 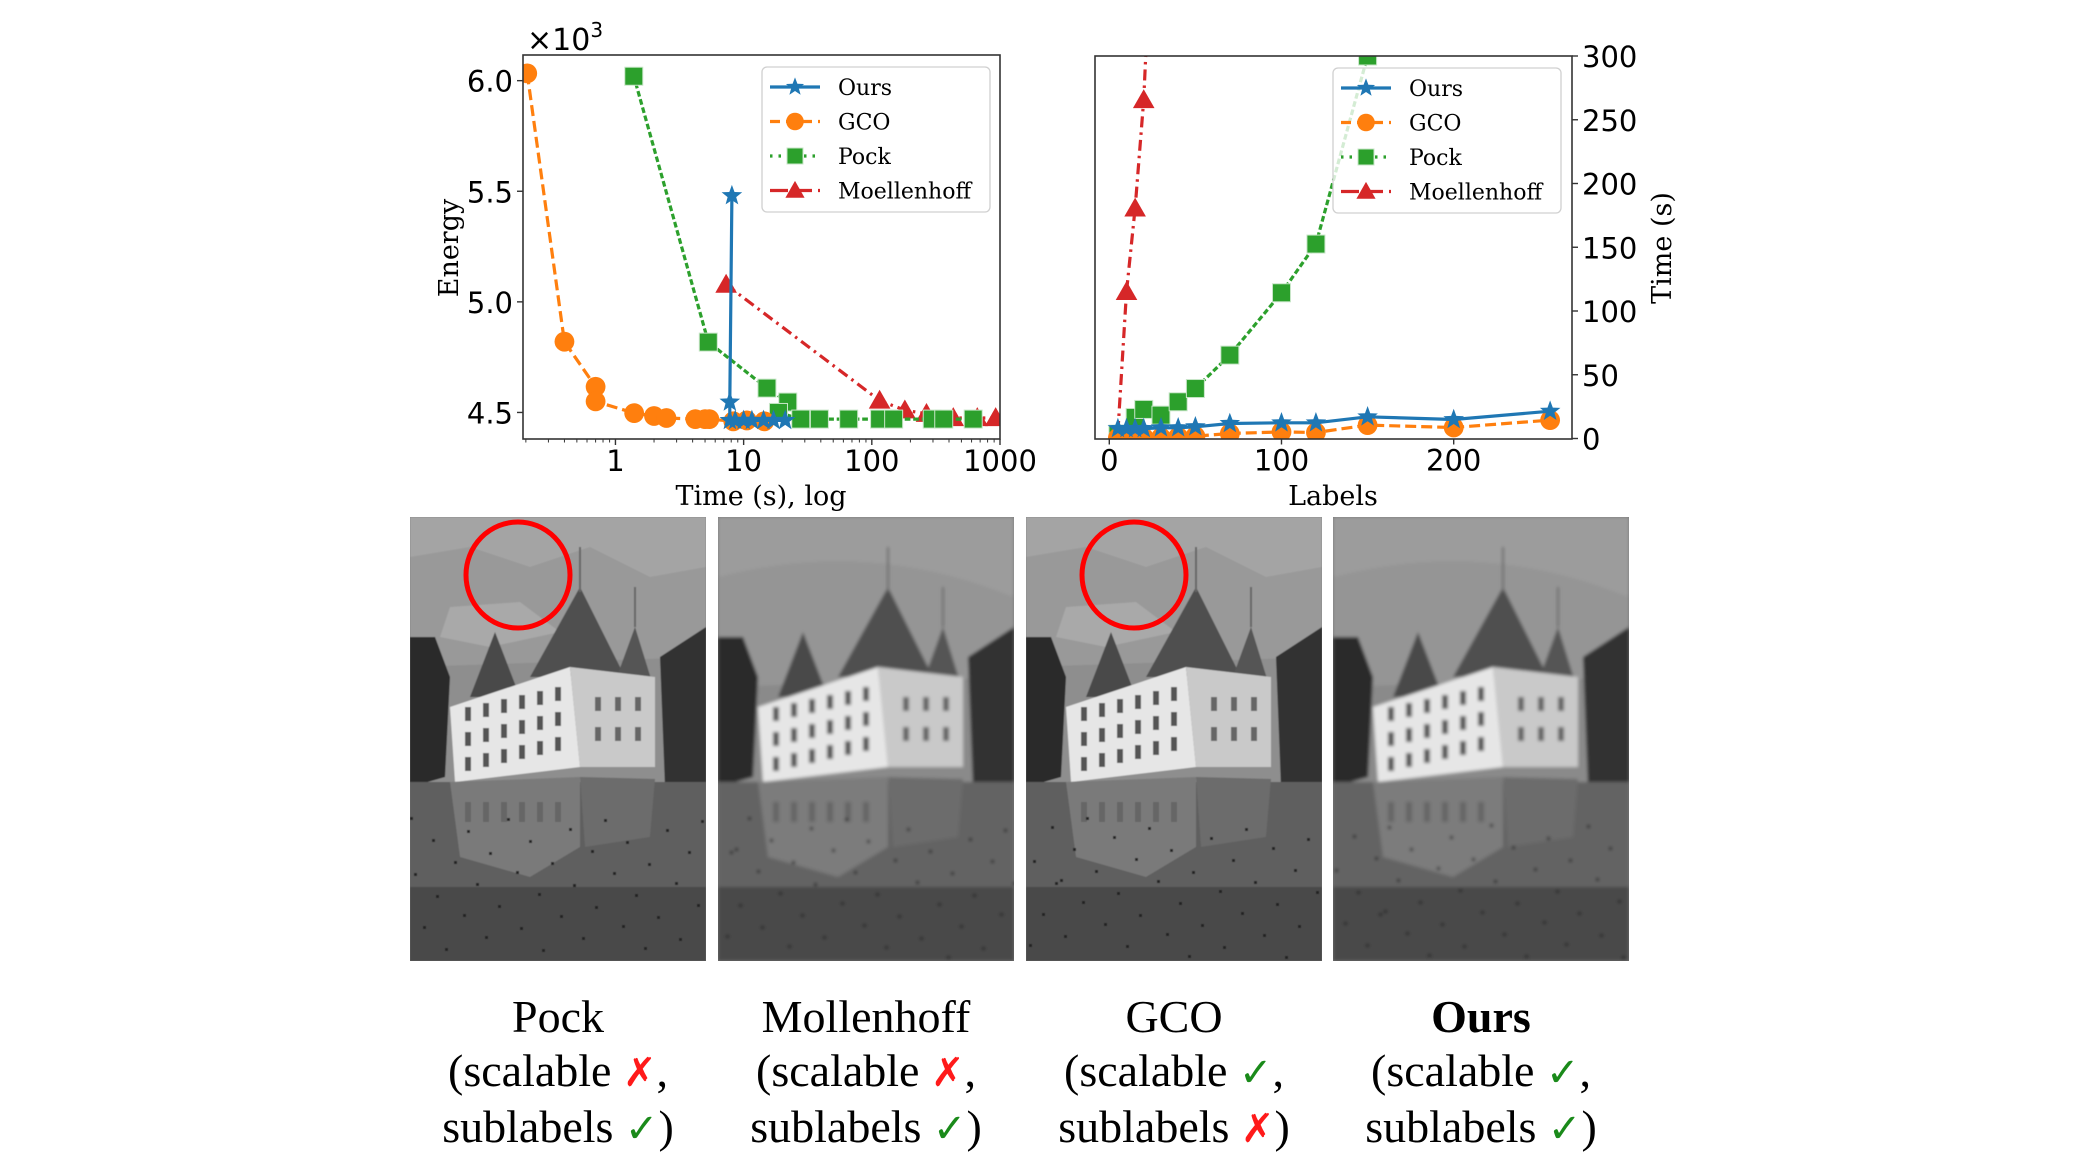 I want to click on legend-item-pock: Pock, so click(x=830, y=157).